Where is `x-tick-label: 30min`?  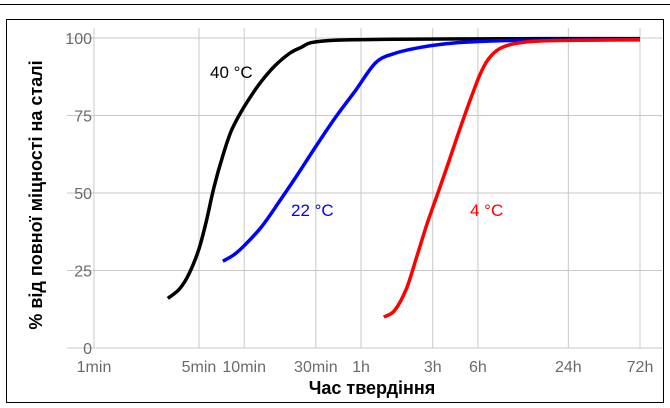 x-tick-label: 30min is located at coordinates (316, 367).